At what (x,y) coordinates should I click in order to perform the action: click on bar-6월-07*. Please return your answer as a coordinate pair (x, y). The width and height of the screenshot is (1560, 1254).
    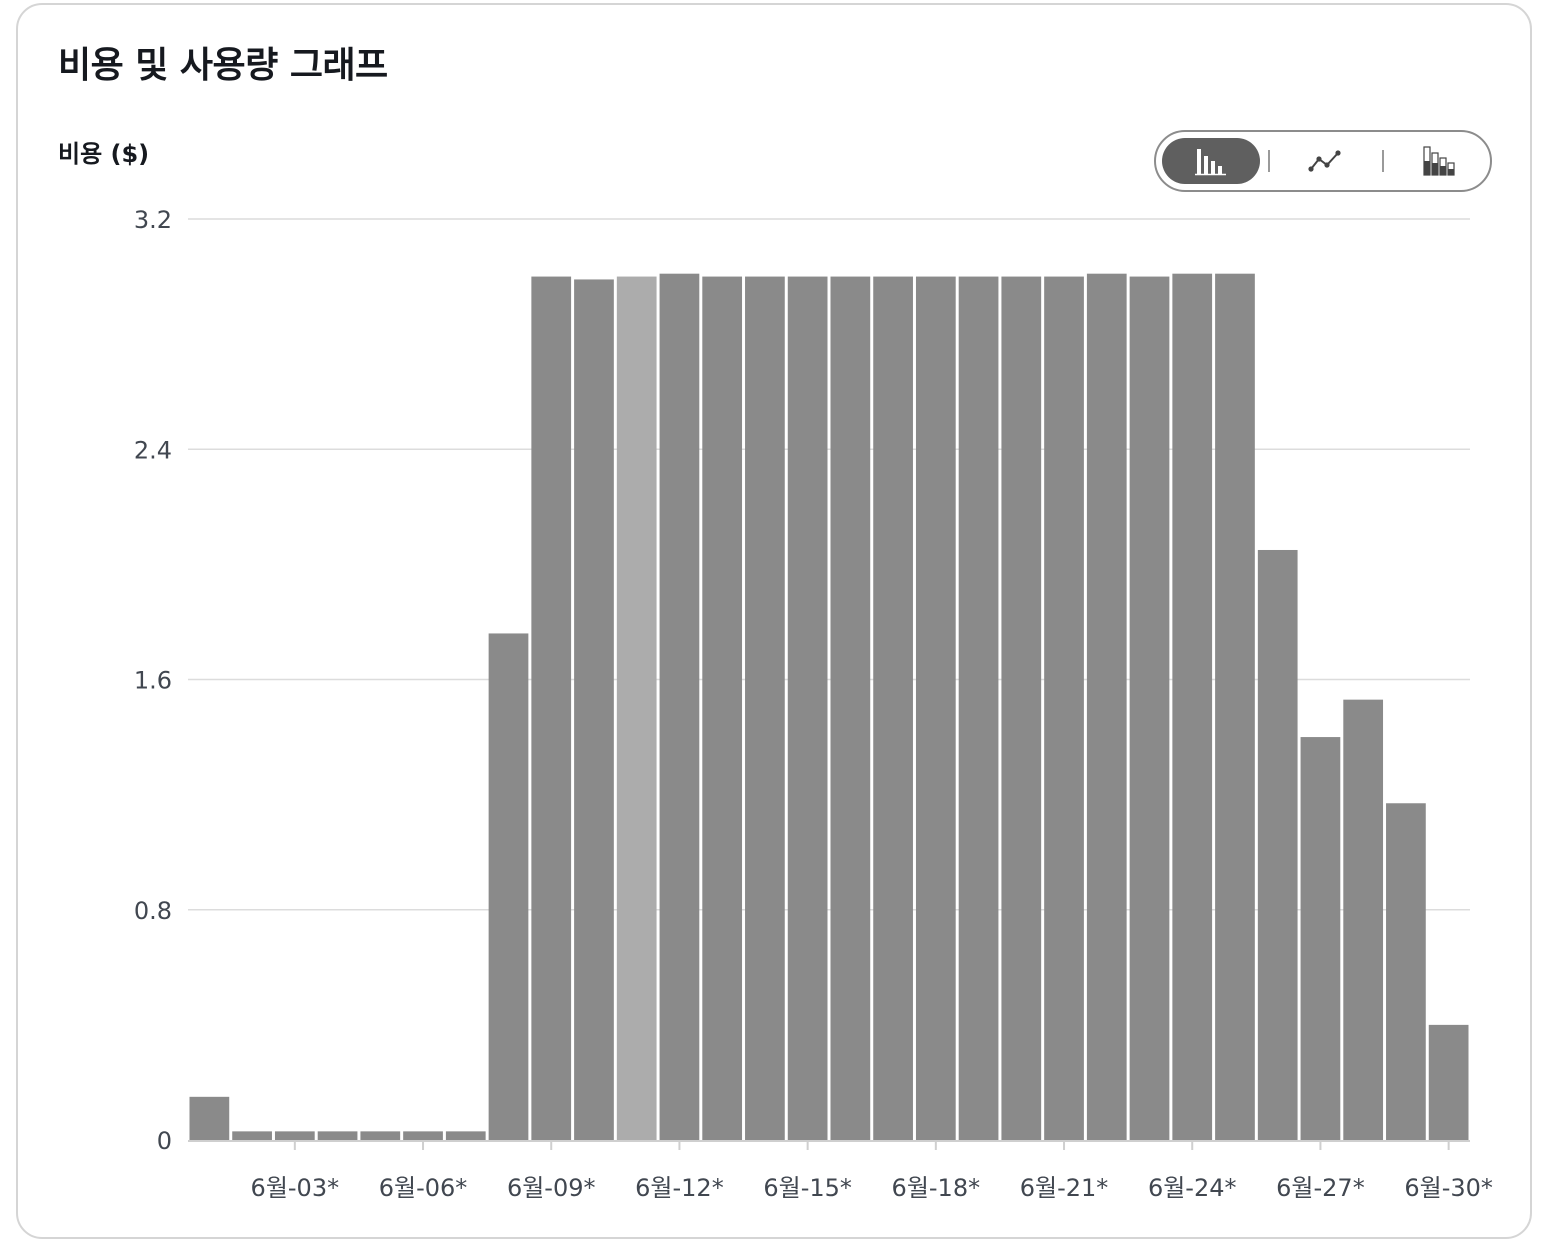
    Looking at the image, I should click on (465, 1135).